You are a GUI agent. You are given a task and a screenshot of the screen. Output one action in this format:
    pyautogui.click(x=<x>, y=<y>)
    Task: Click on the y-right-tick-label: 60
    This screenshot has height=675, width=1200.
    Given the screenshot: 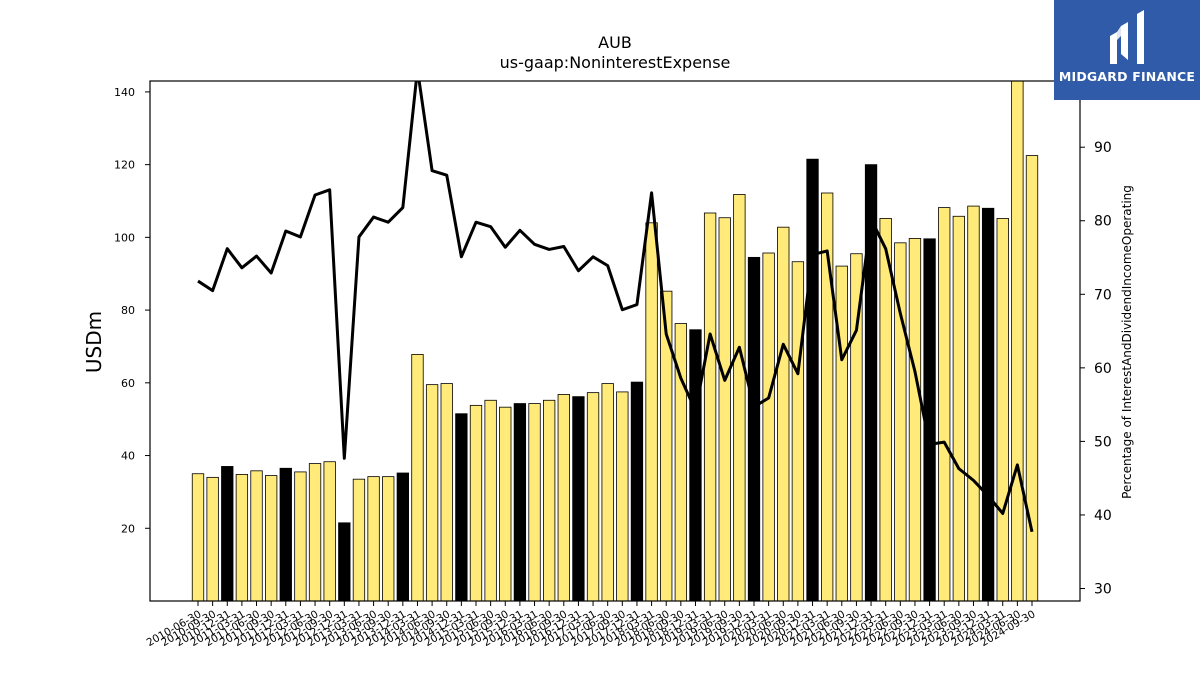 What is the action you would take?
    pyautogui.click(x=1103, y=369)
    